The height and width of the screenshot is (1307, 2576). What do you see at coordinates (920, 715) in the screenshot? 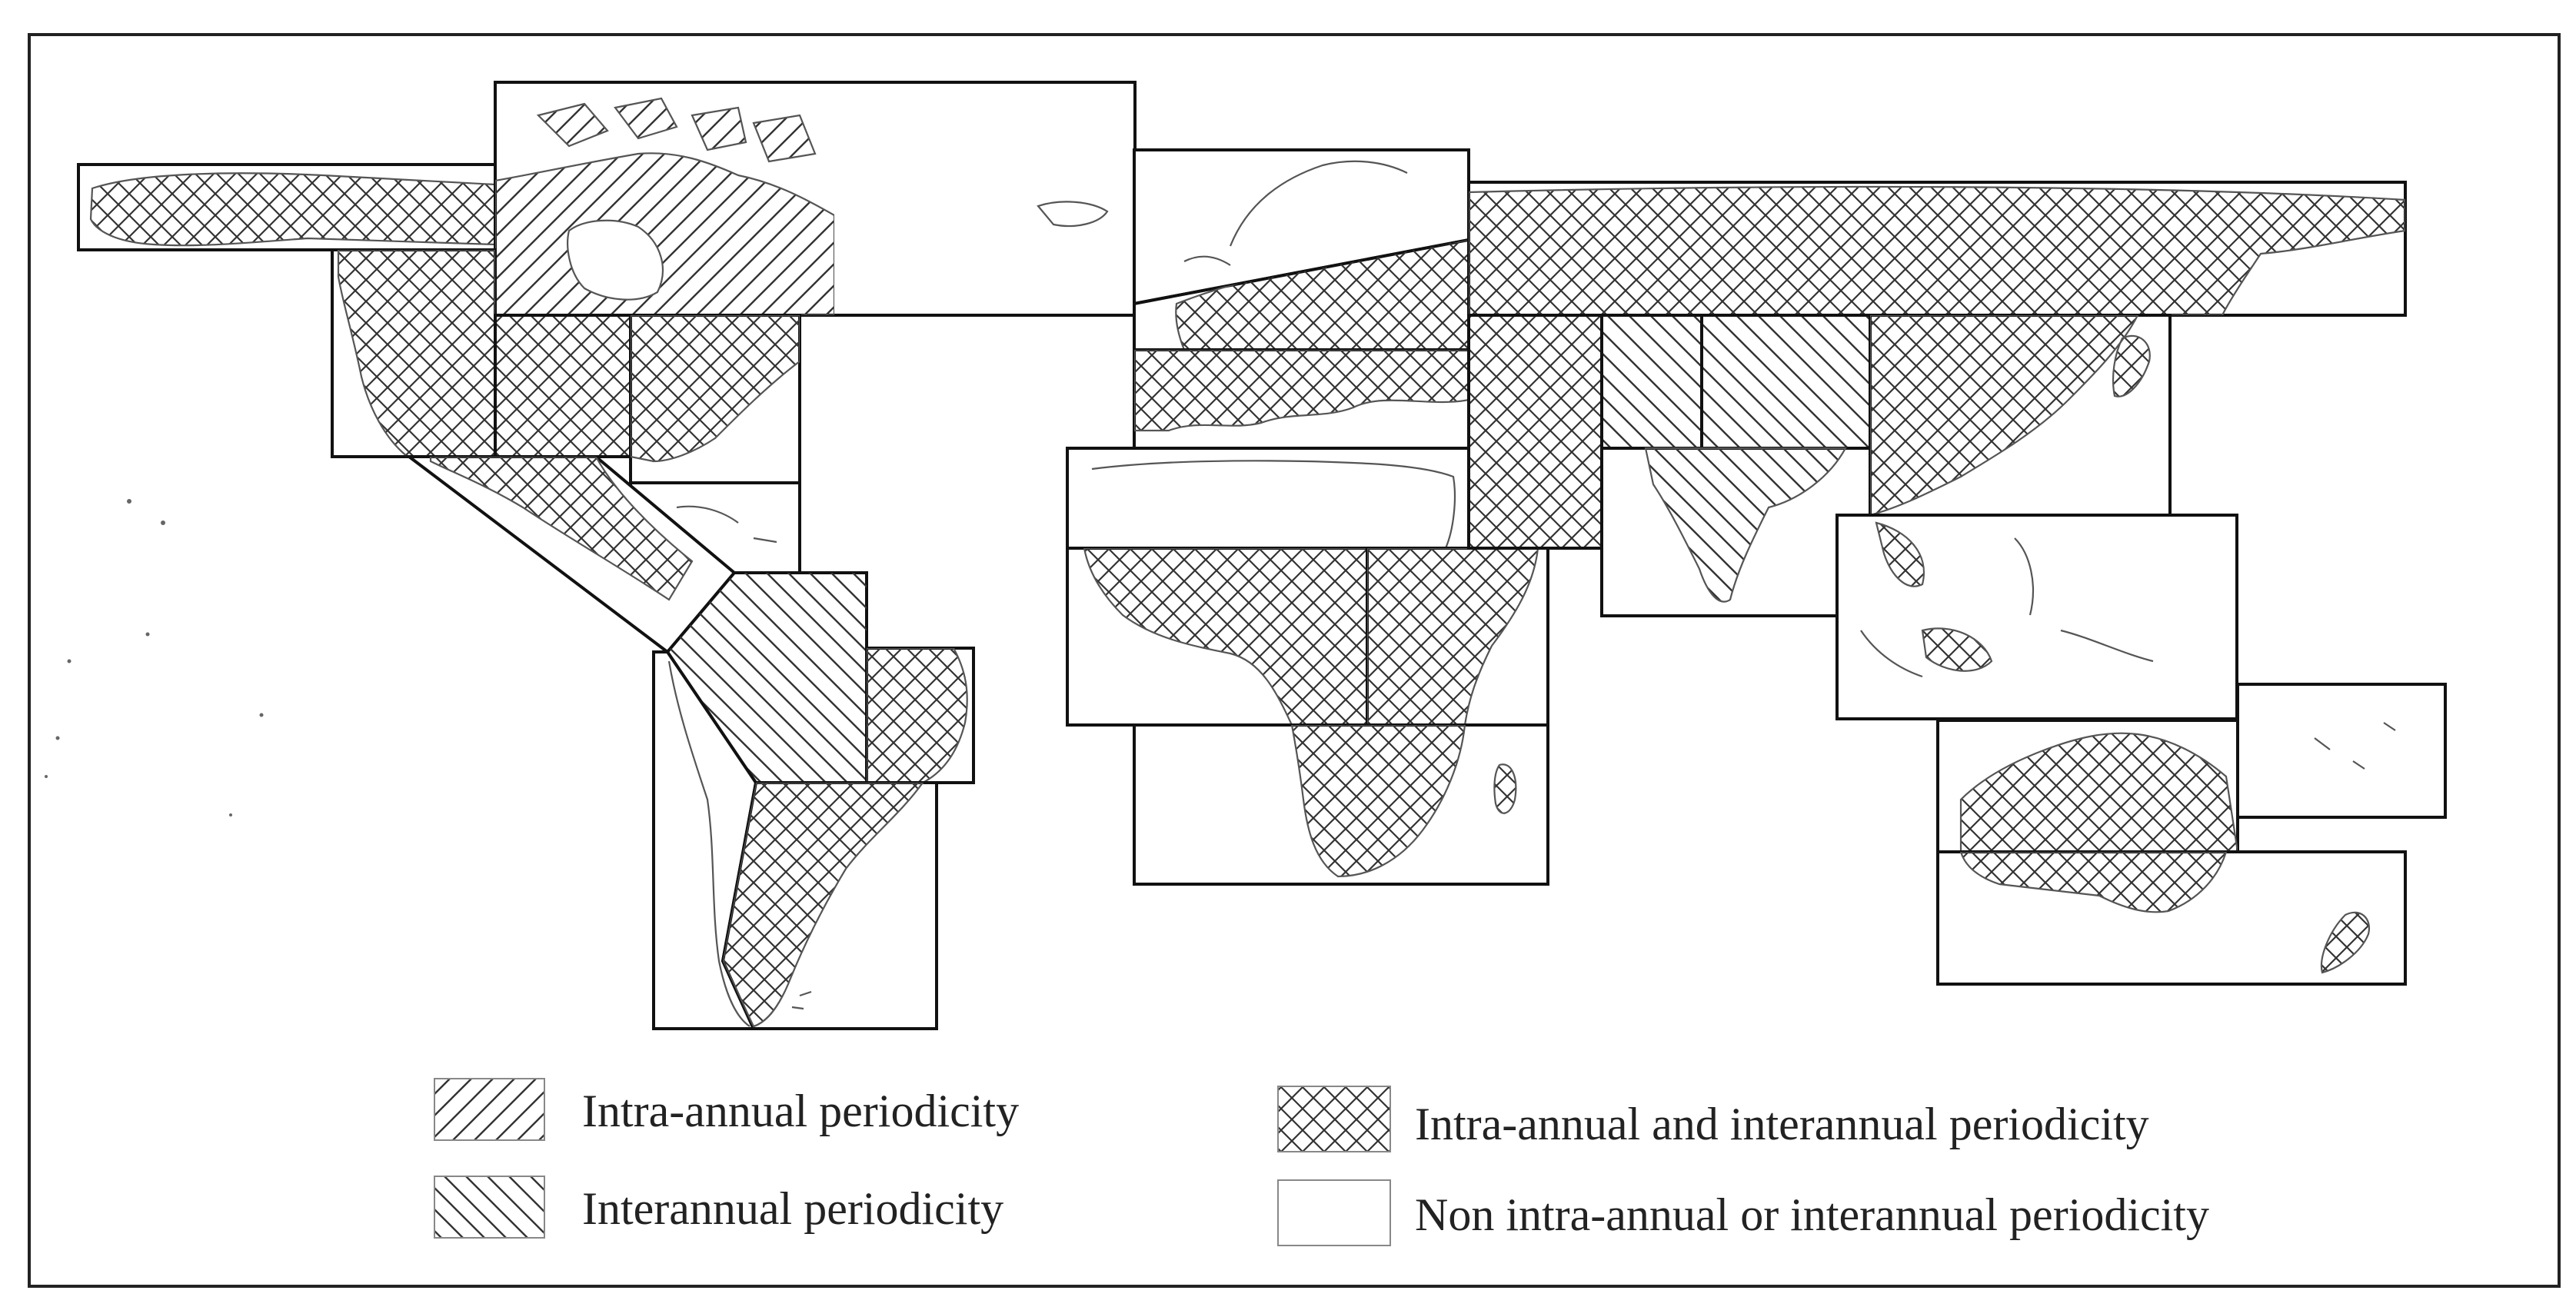
I see `region-brazil-east` at bounding box center [920, 715].